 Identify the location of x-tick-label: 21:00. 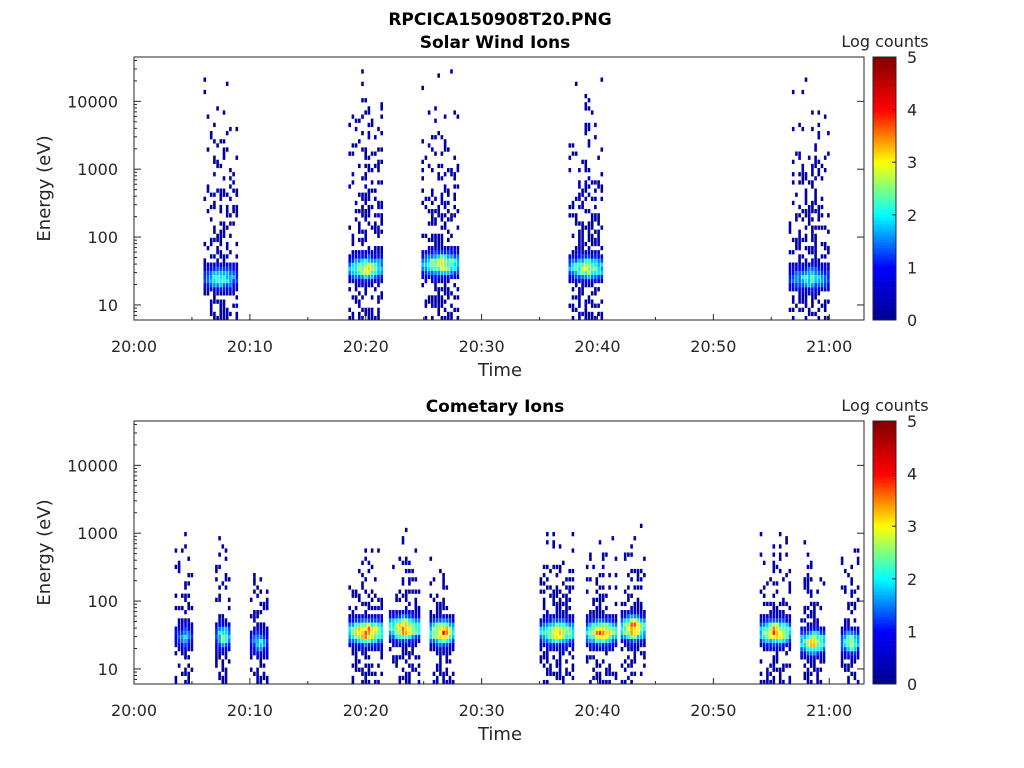
(829, 346).